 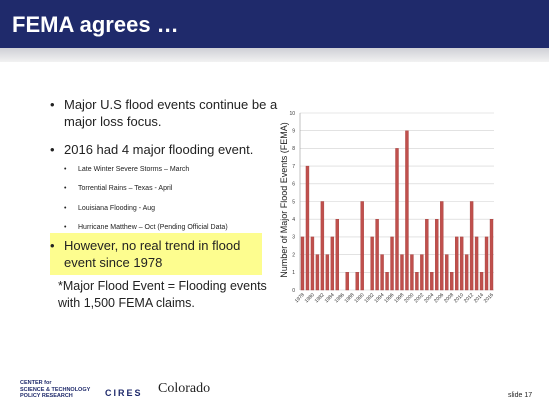 What do you see at coordinates (118, 188) in the screenshot?
I see `sub-bullet: Torrential Rains – Texas - April` at bounding box center [118, 188].